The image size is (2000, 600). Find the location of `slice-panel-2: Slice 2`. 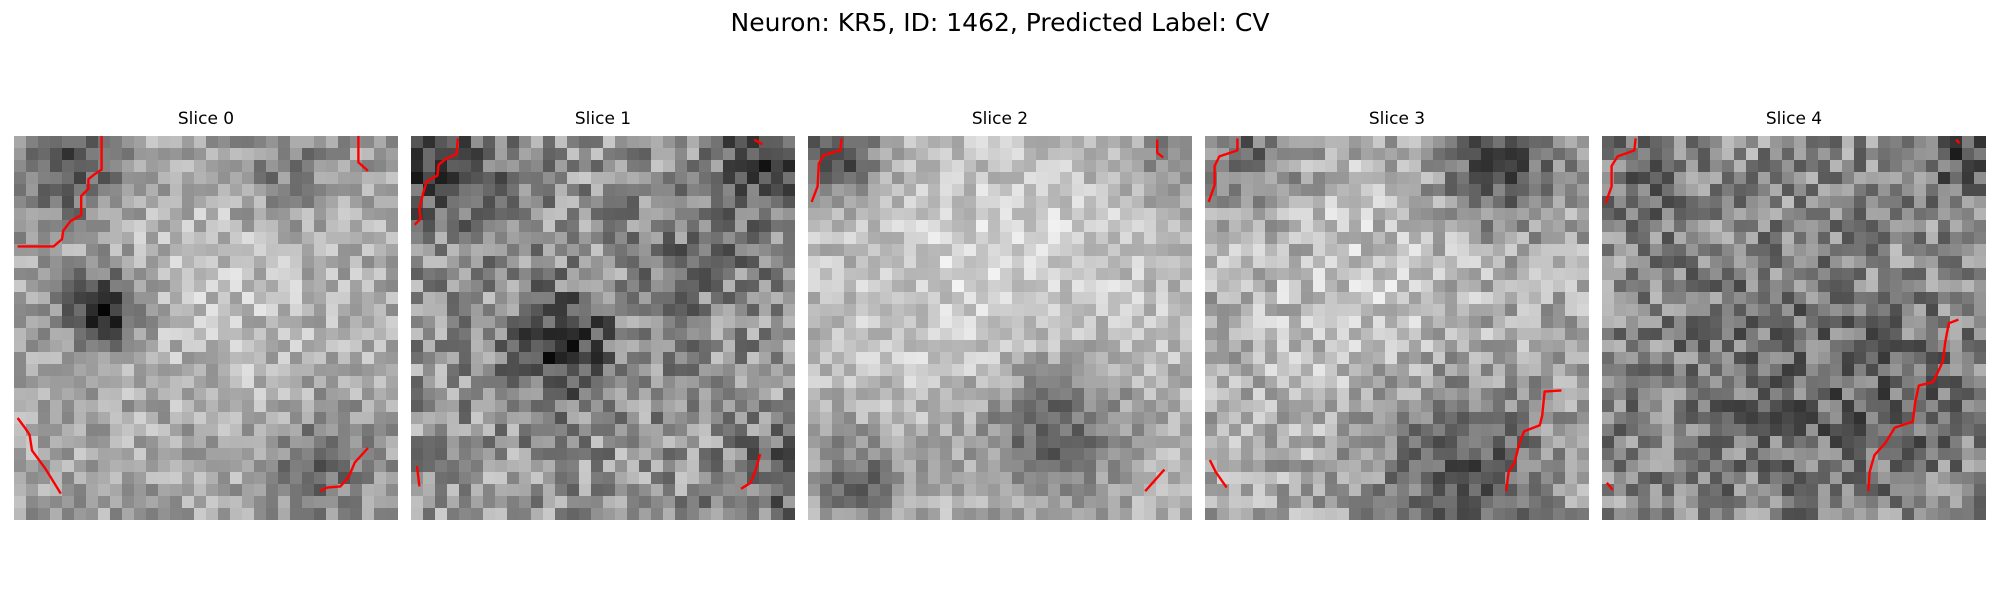

slice-panel-2: Slice 2 is located at coordinates (1000, 314).